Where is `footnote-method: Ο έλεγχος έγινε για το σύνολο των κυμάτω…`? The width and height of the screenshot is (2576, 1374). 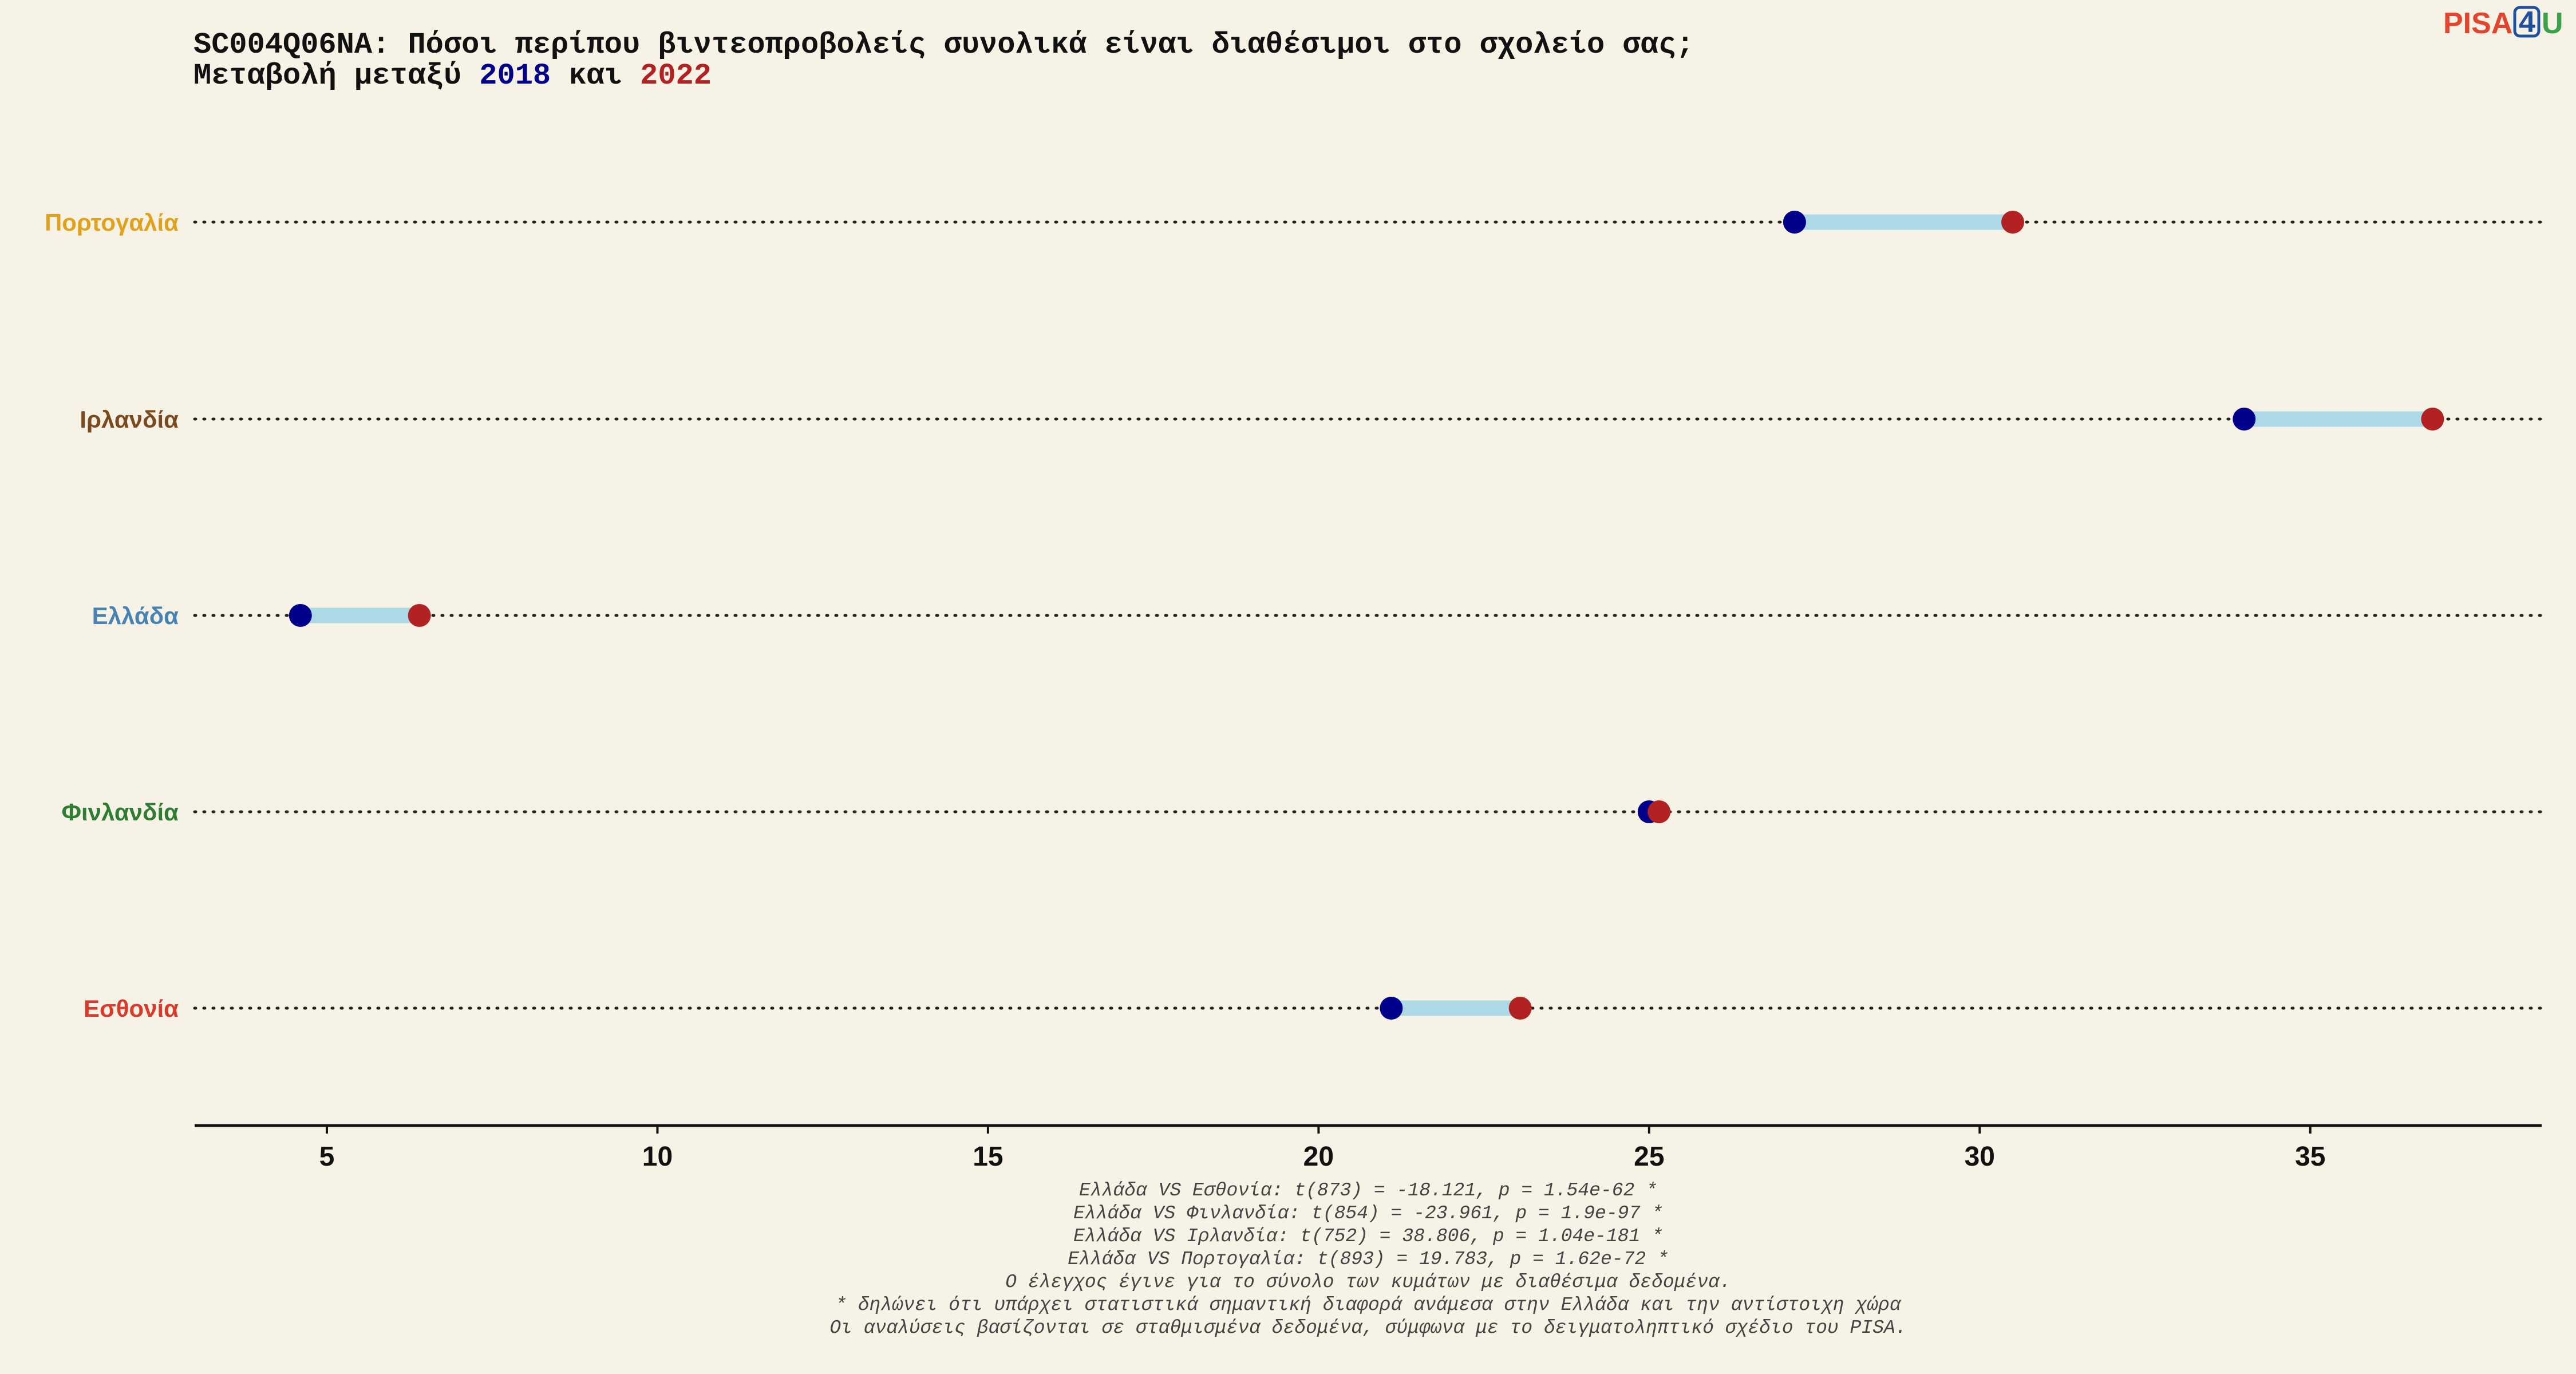 footnote-method: Ο έλεγχος έγινε για το σύνολο των κυμάτω… is located at coordinates (1367, 1283).